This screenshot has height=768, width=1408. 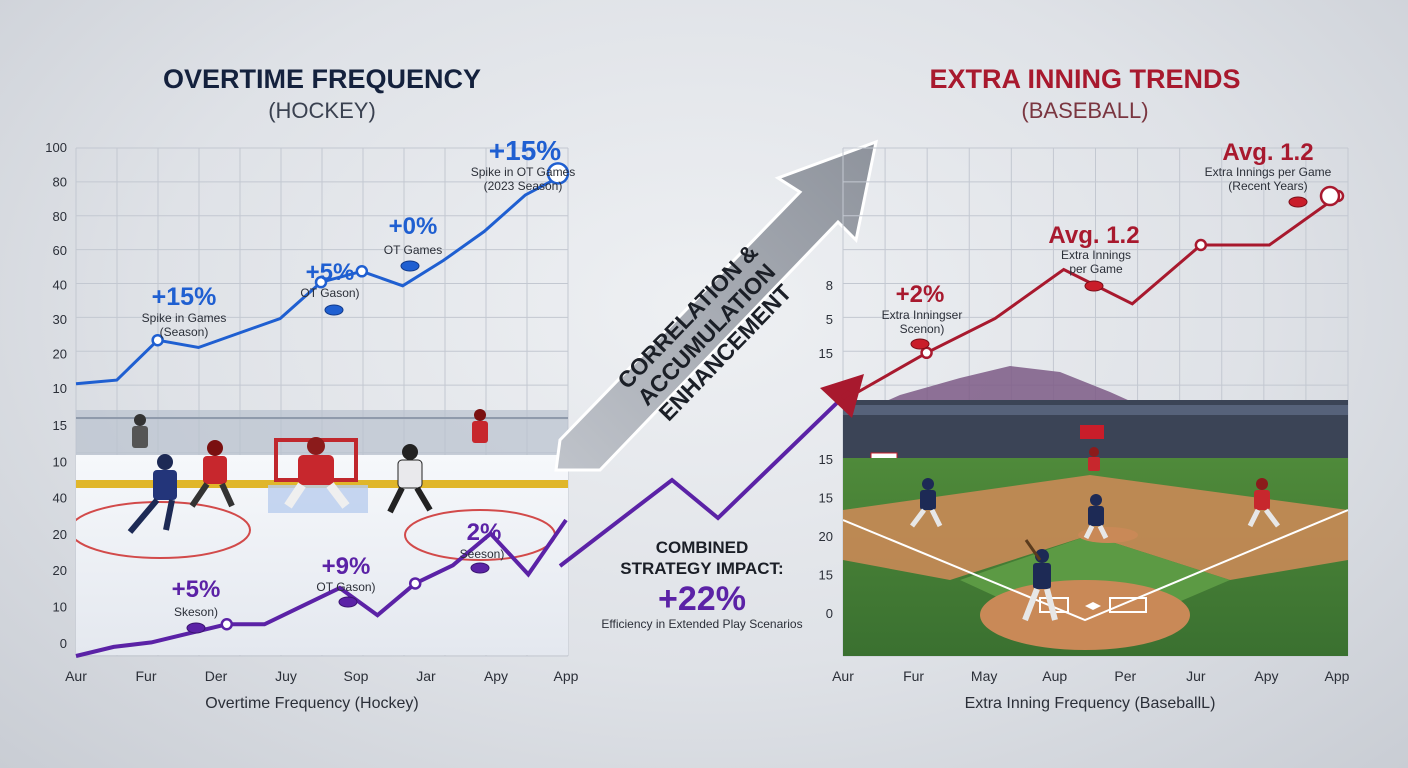 I want to click on annotation-line: (Recent Years), so click(x=1267, y=186).